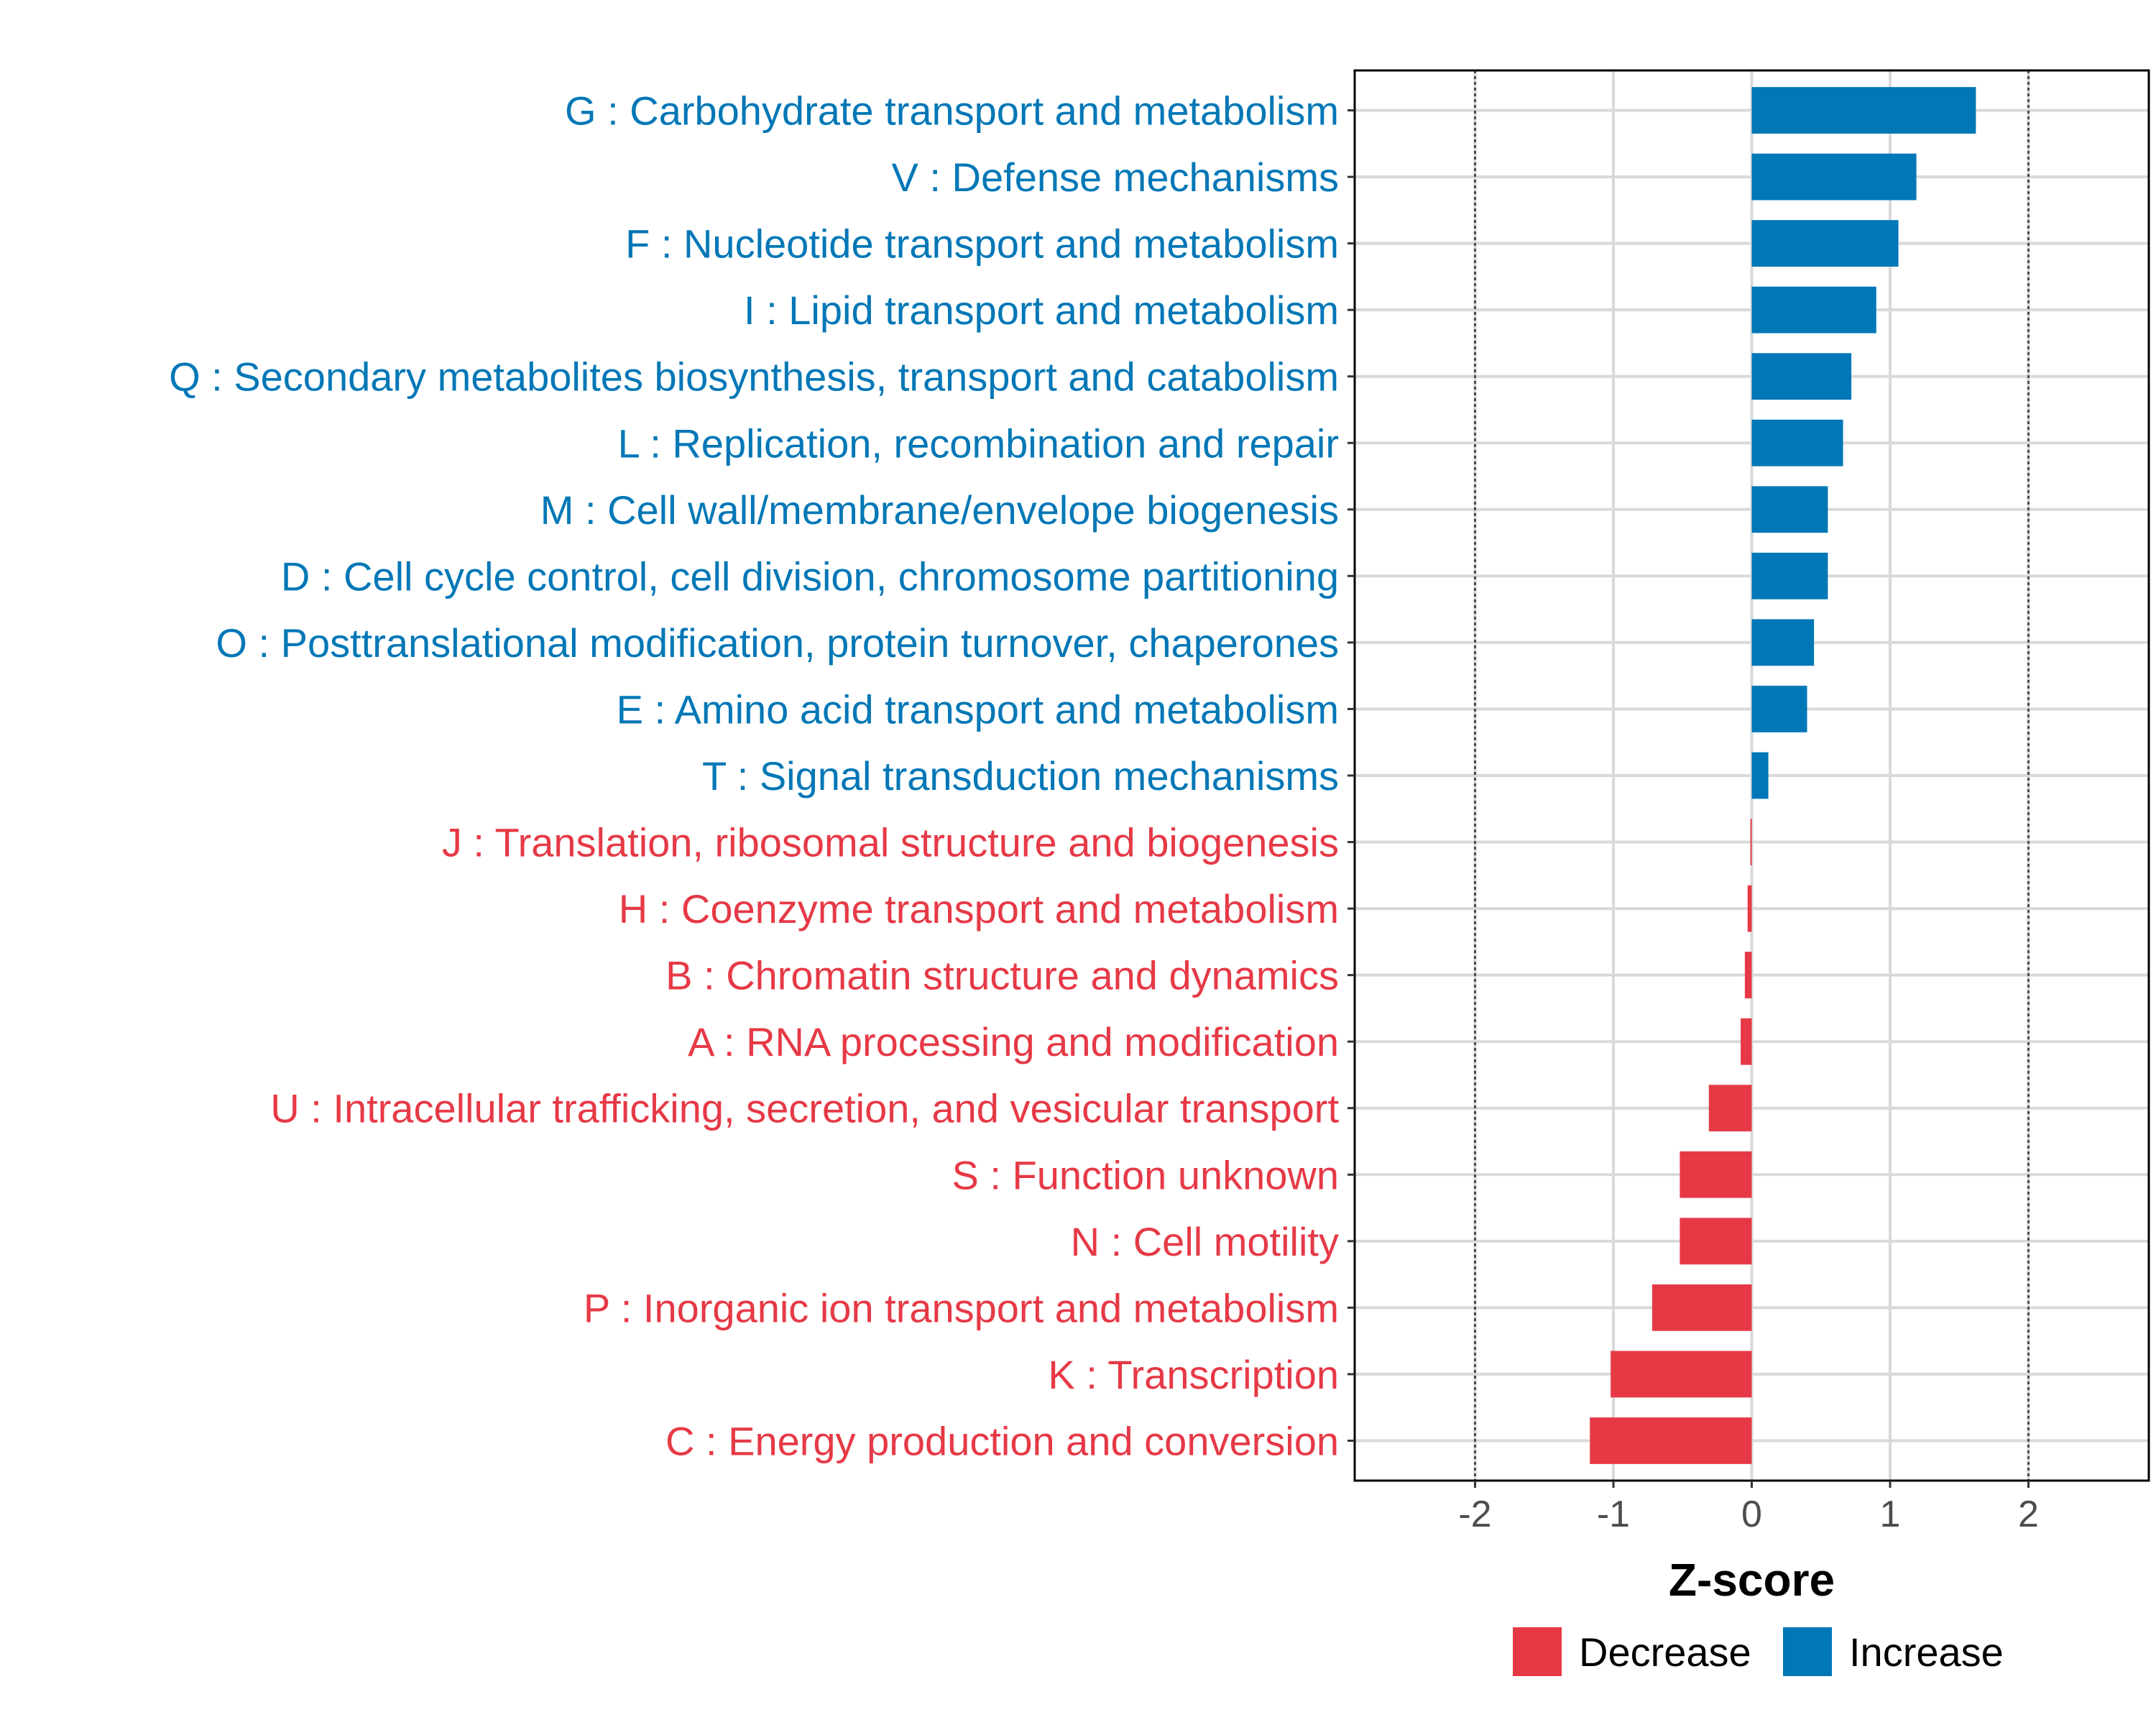  What do you see at coordinates (1926, 1652) in the screenshot?
I see `legend-label: Increase` at bounding box center [1926, 1652].